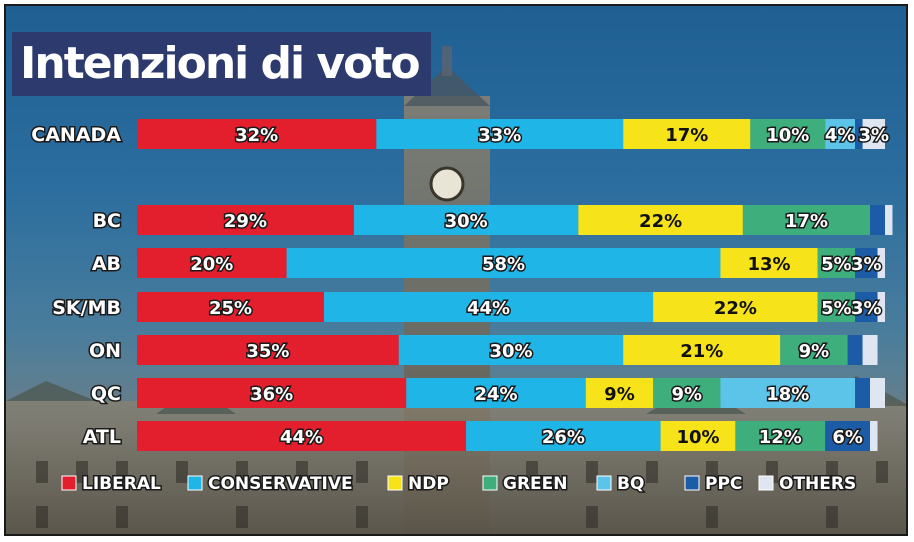 The height and width of the screenshot is (542, 914). I want to click on legend: LIBERAL CONSERVATIVE NDP GREEN BQ PPC OTHERS, so click(459, 484).